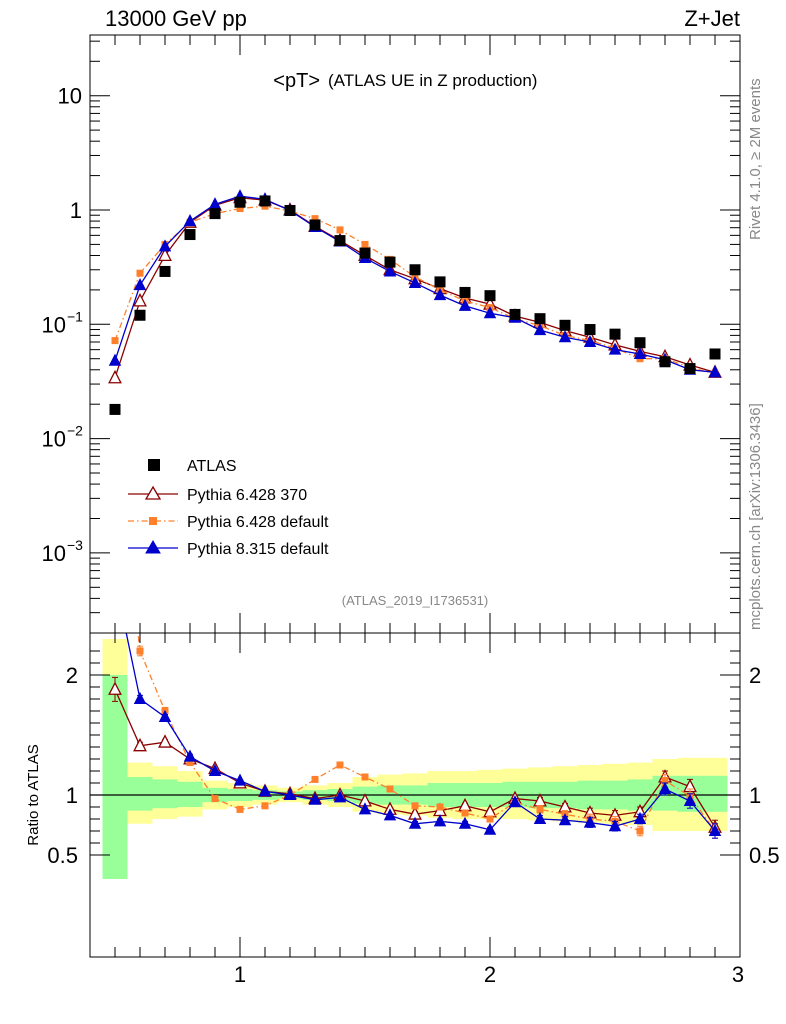 The height and width of the screenshot is (1024, 786). Describe the element at coordinates (75, 545) in the screenshot. I see `main-ytick-exp-0: −3` at that location.